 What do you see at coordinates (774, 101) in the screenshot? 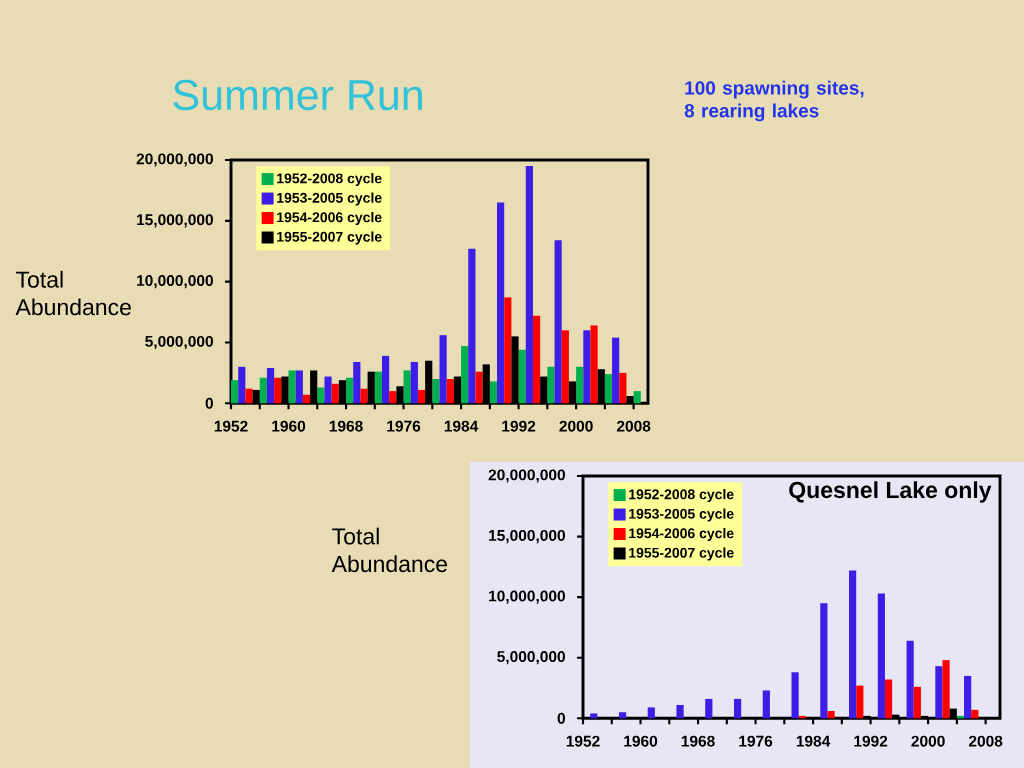
I see `text: 100 spawning sites, 8 rearing lakes` at bounding box center [774, 101].